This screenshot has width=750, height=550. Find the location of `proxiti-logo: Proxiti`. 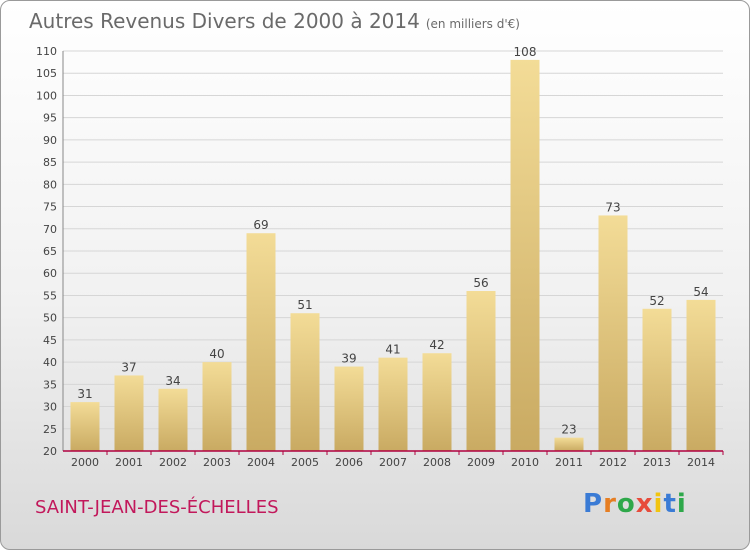

proxiti-logo: Proxiti is located at coordinates (635, 504).